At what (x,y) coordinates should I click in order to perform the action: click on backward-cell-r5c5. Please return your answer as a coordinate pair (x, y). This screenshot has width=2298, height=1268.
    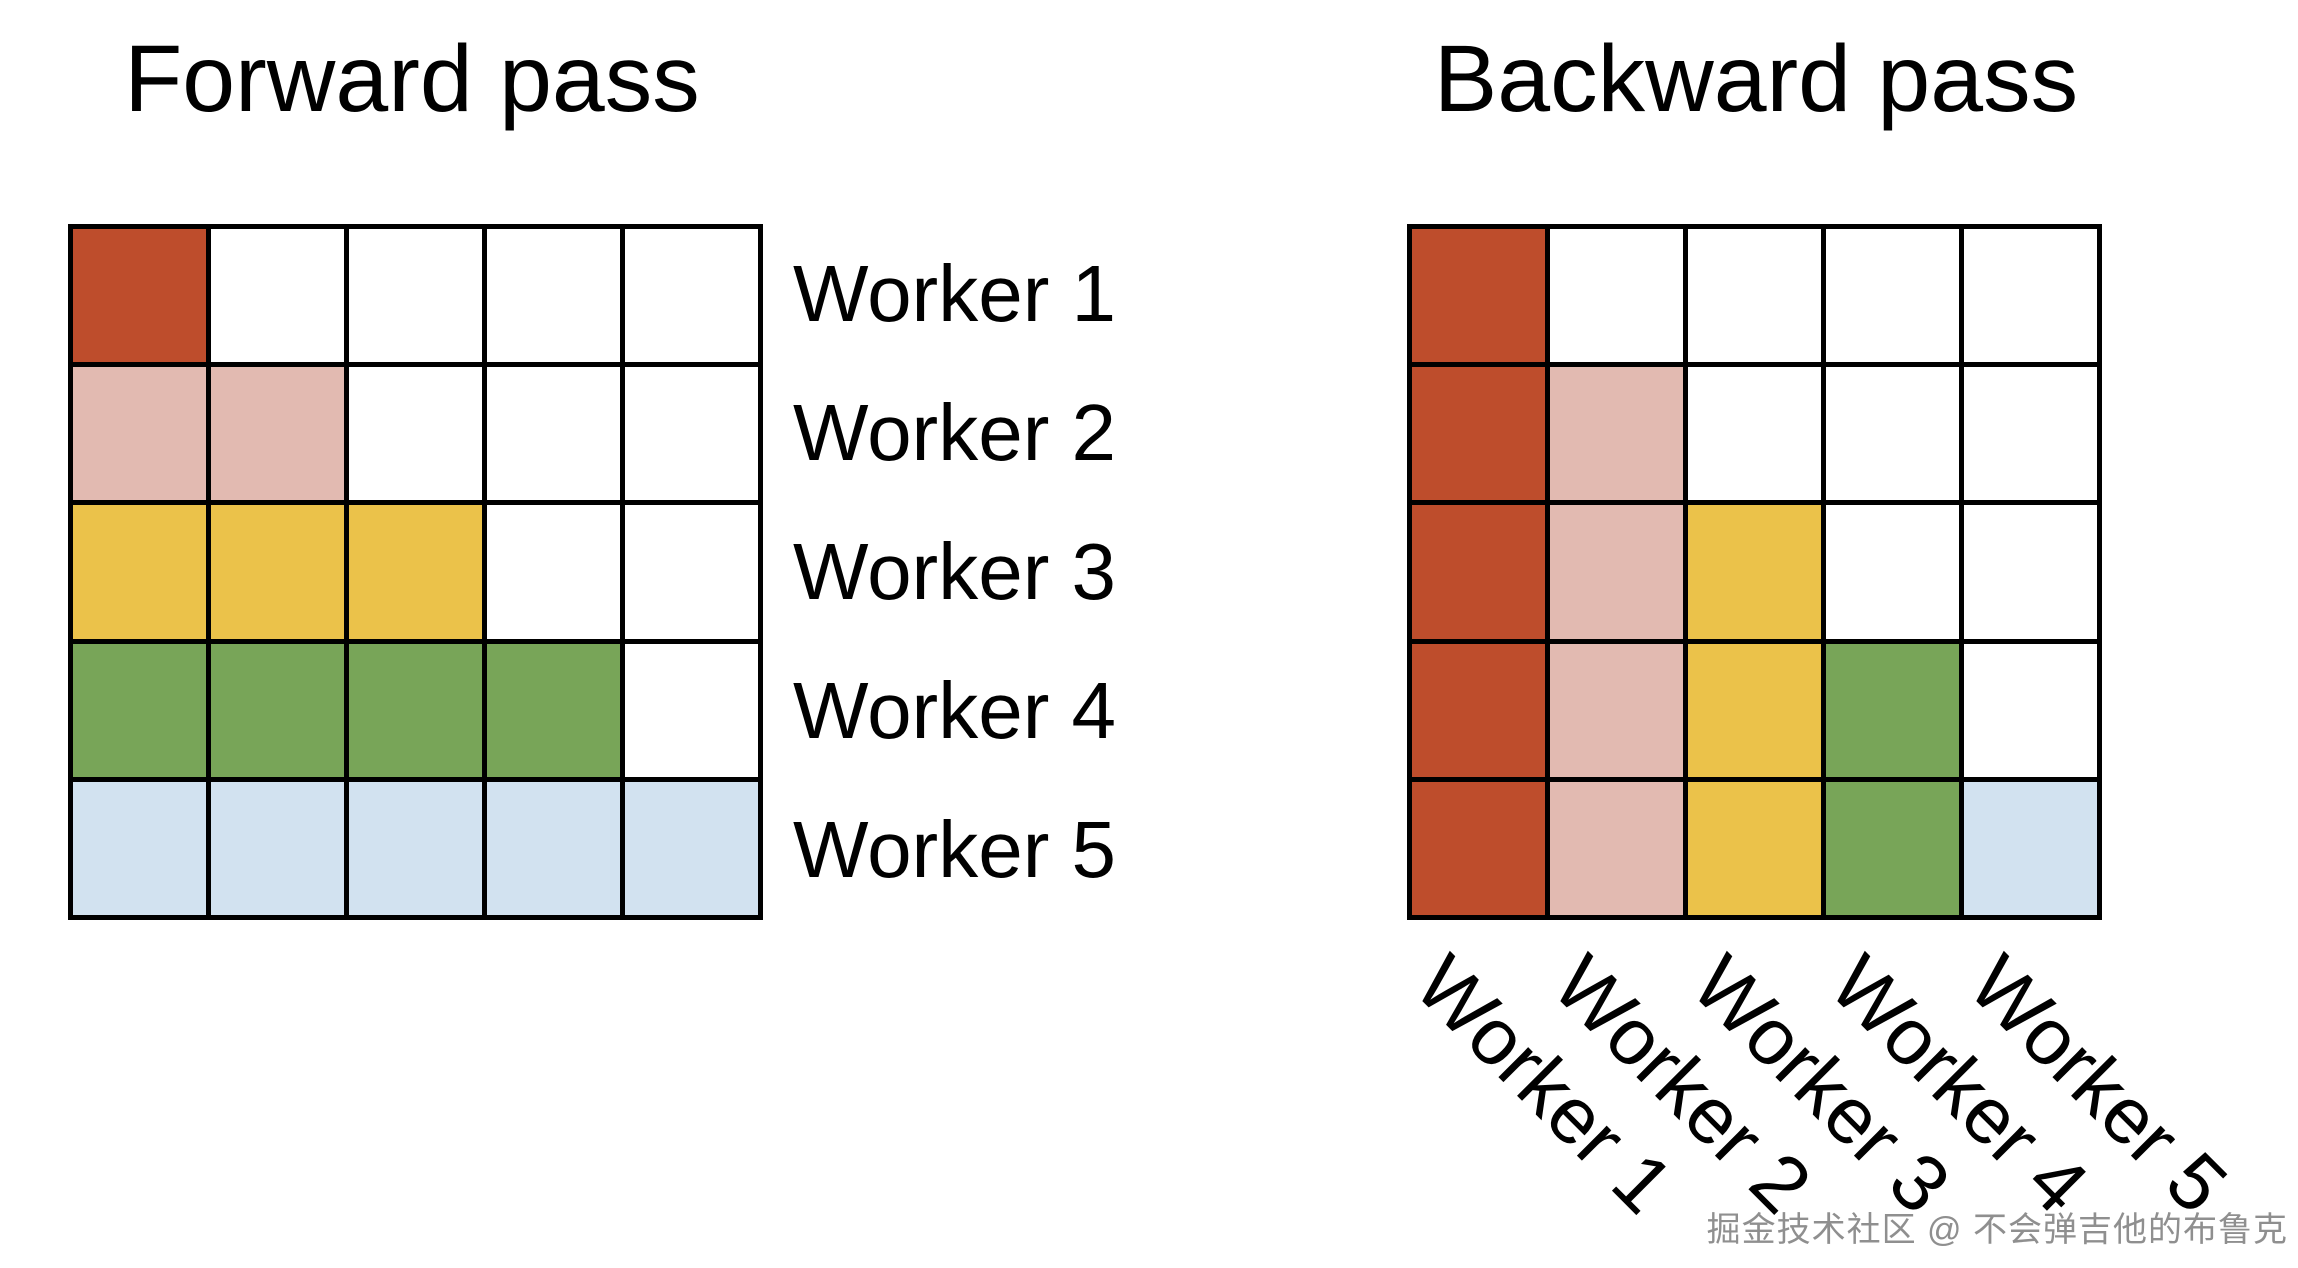
    Looking at the image, I should click on (2030, 848).